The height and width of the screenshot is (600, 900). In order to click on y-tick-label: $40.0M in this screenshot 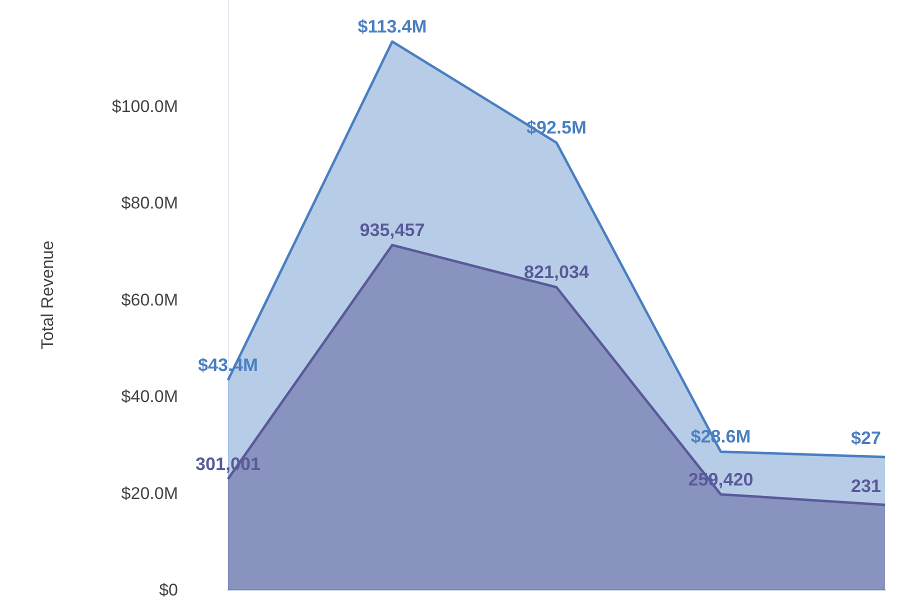, I will do `click(149, 396)`.